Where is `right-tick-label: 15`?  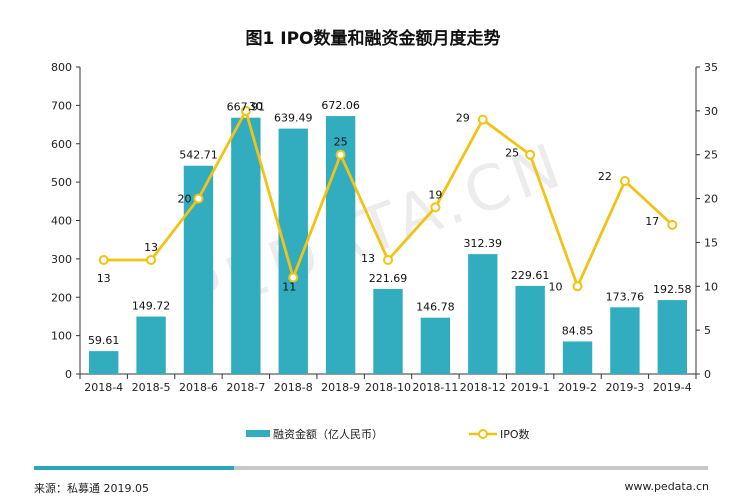
right-tick-label: 15 is located at coordinates (711, 242).